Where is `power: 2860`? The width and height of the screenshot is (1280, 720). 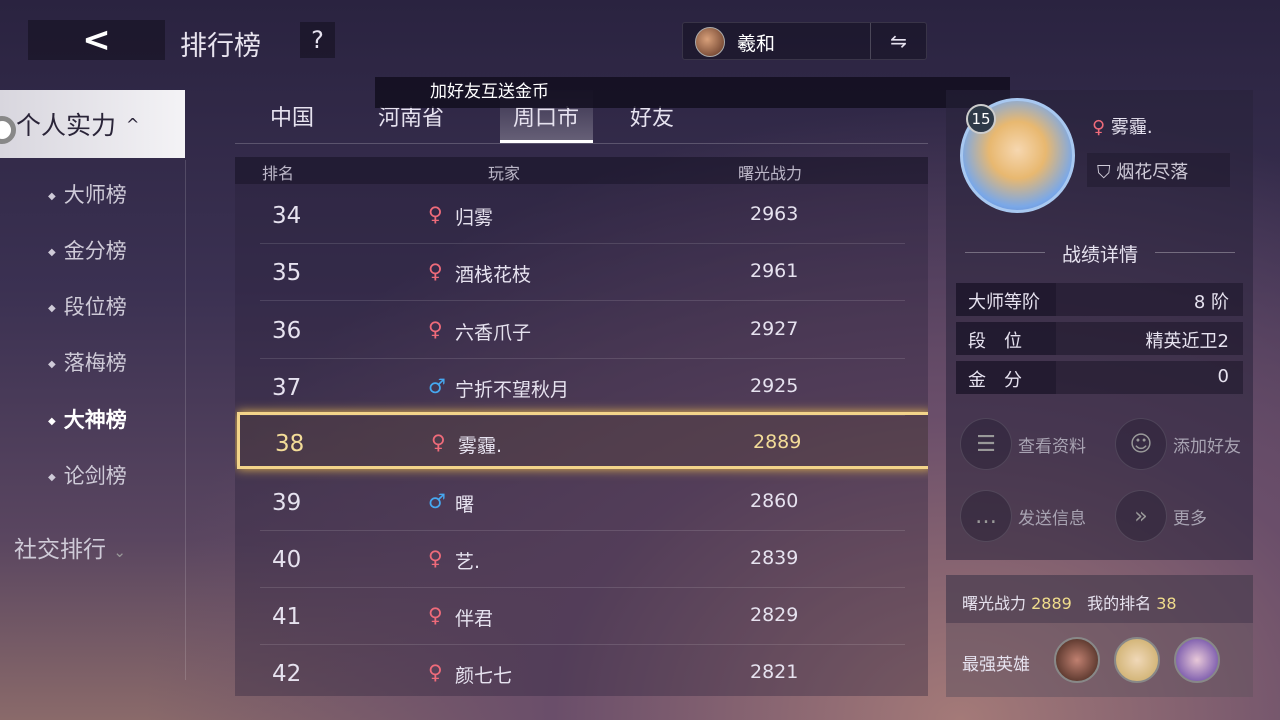 power: 2860 is located at coordinates (774, 500).